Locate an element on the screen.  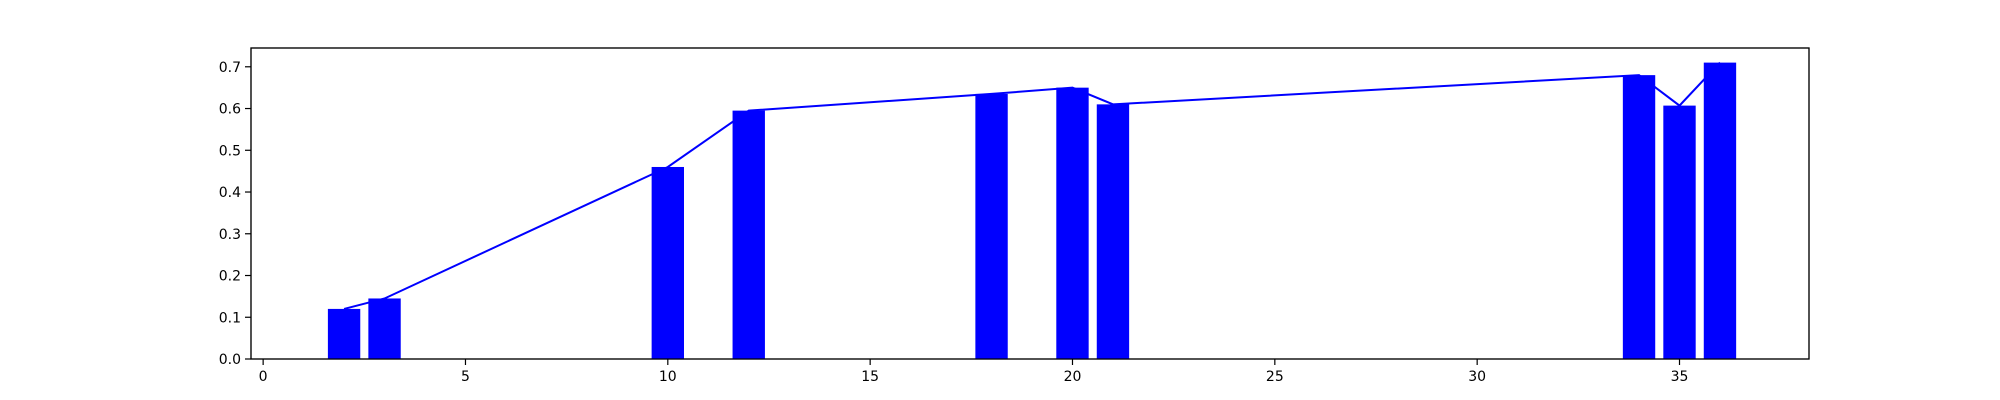
y-tick-label: 0.6 is located at coordinates (230, 110).